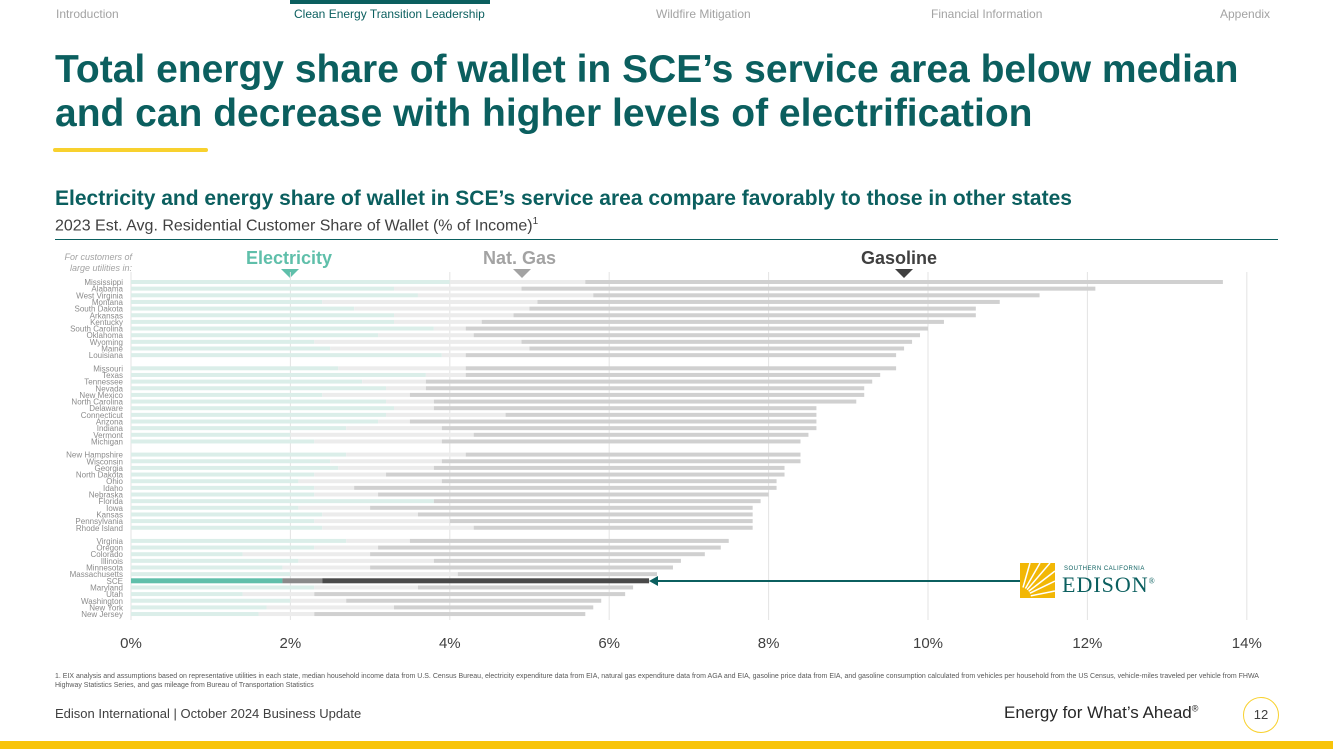  Describe the element at coordinates (291, 643) in the screenshot. I see `x-tick-label-1: 2%` at that location.